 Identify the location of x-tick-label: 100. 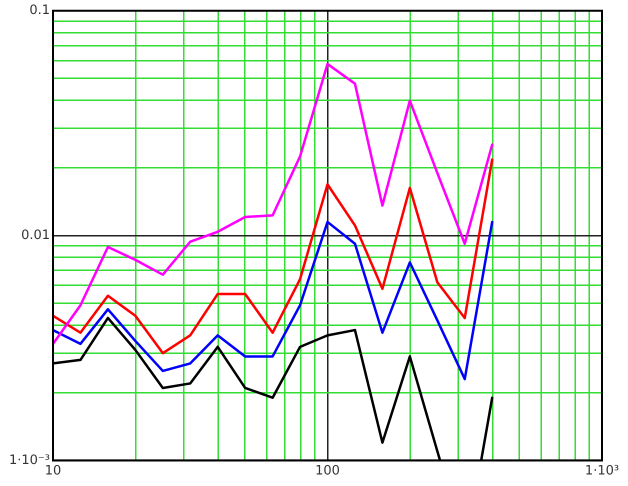
(327, 471).